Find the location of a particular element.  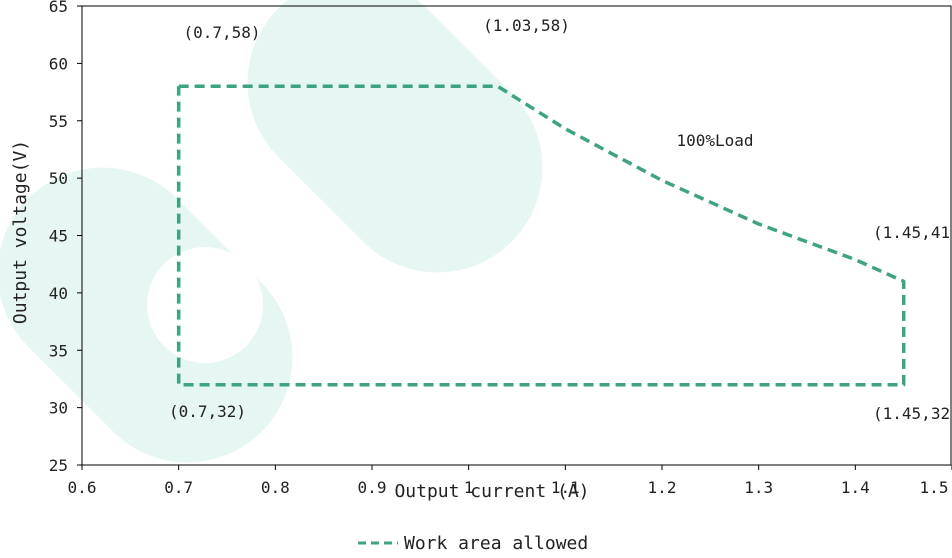

x-tick-label: 1.3 is located at coordinates (758, 487).